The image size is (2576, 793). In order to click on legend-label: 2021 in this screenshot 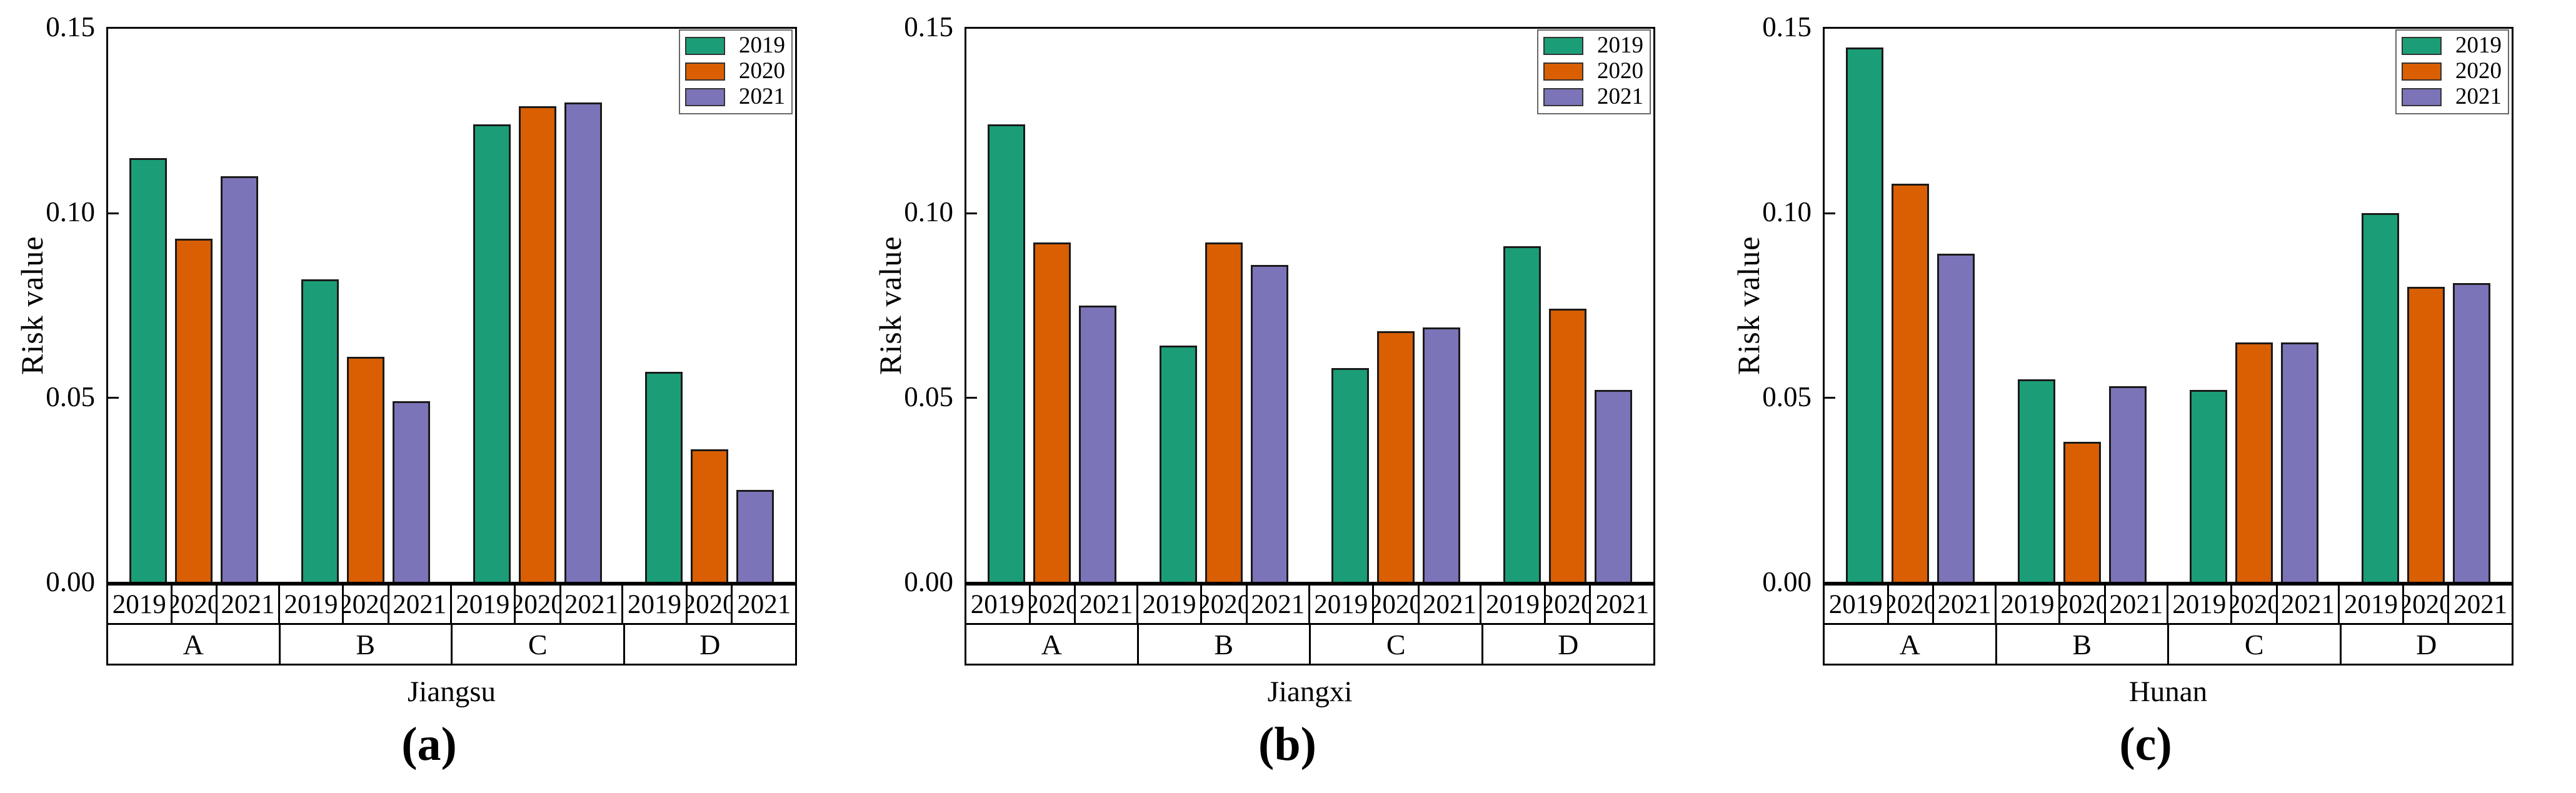, I will do `click(762, 96)`.